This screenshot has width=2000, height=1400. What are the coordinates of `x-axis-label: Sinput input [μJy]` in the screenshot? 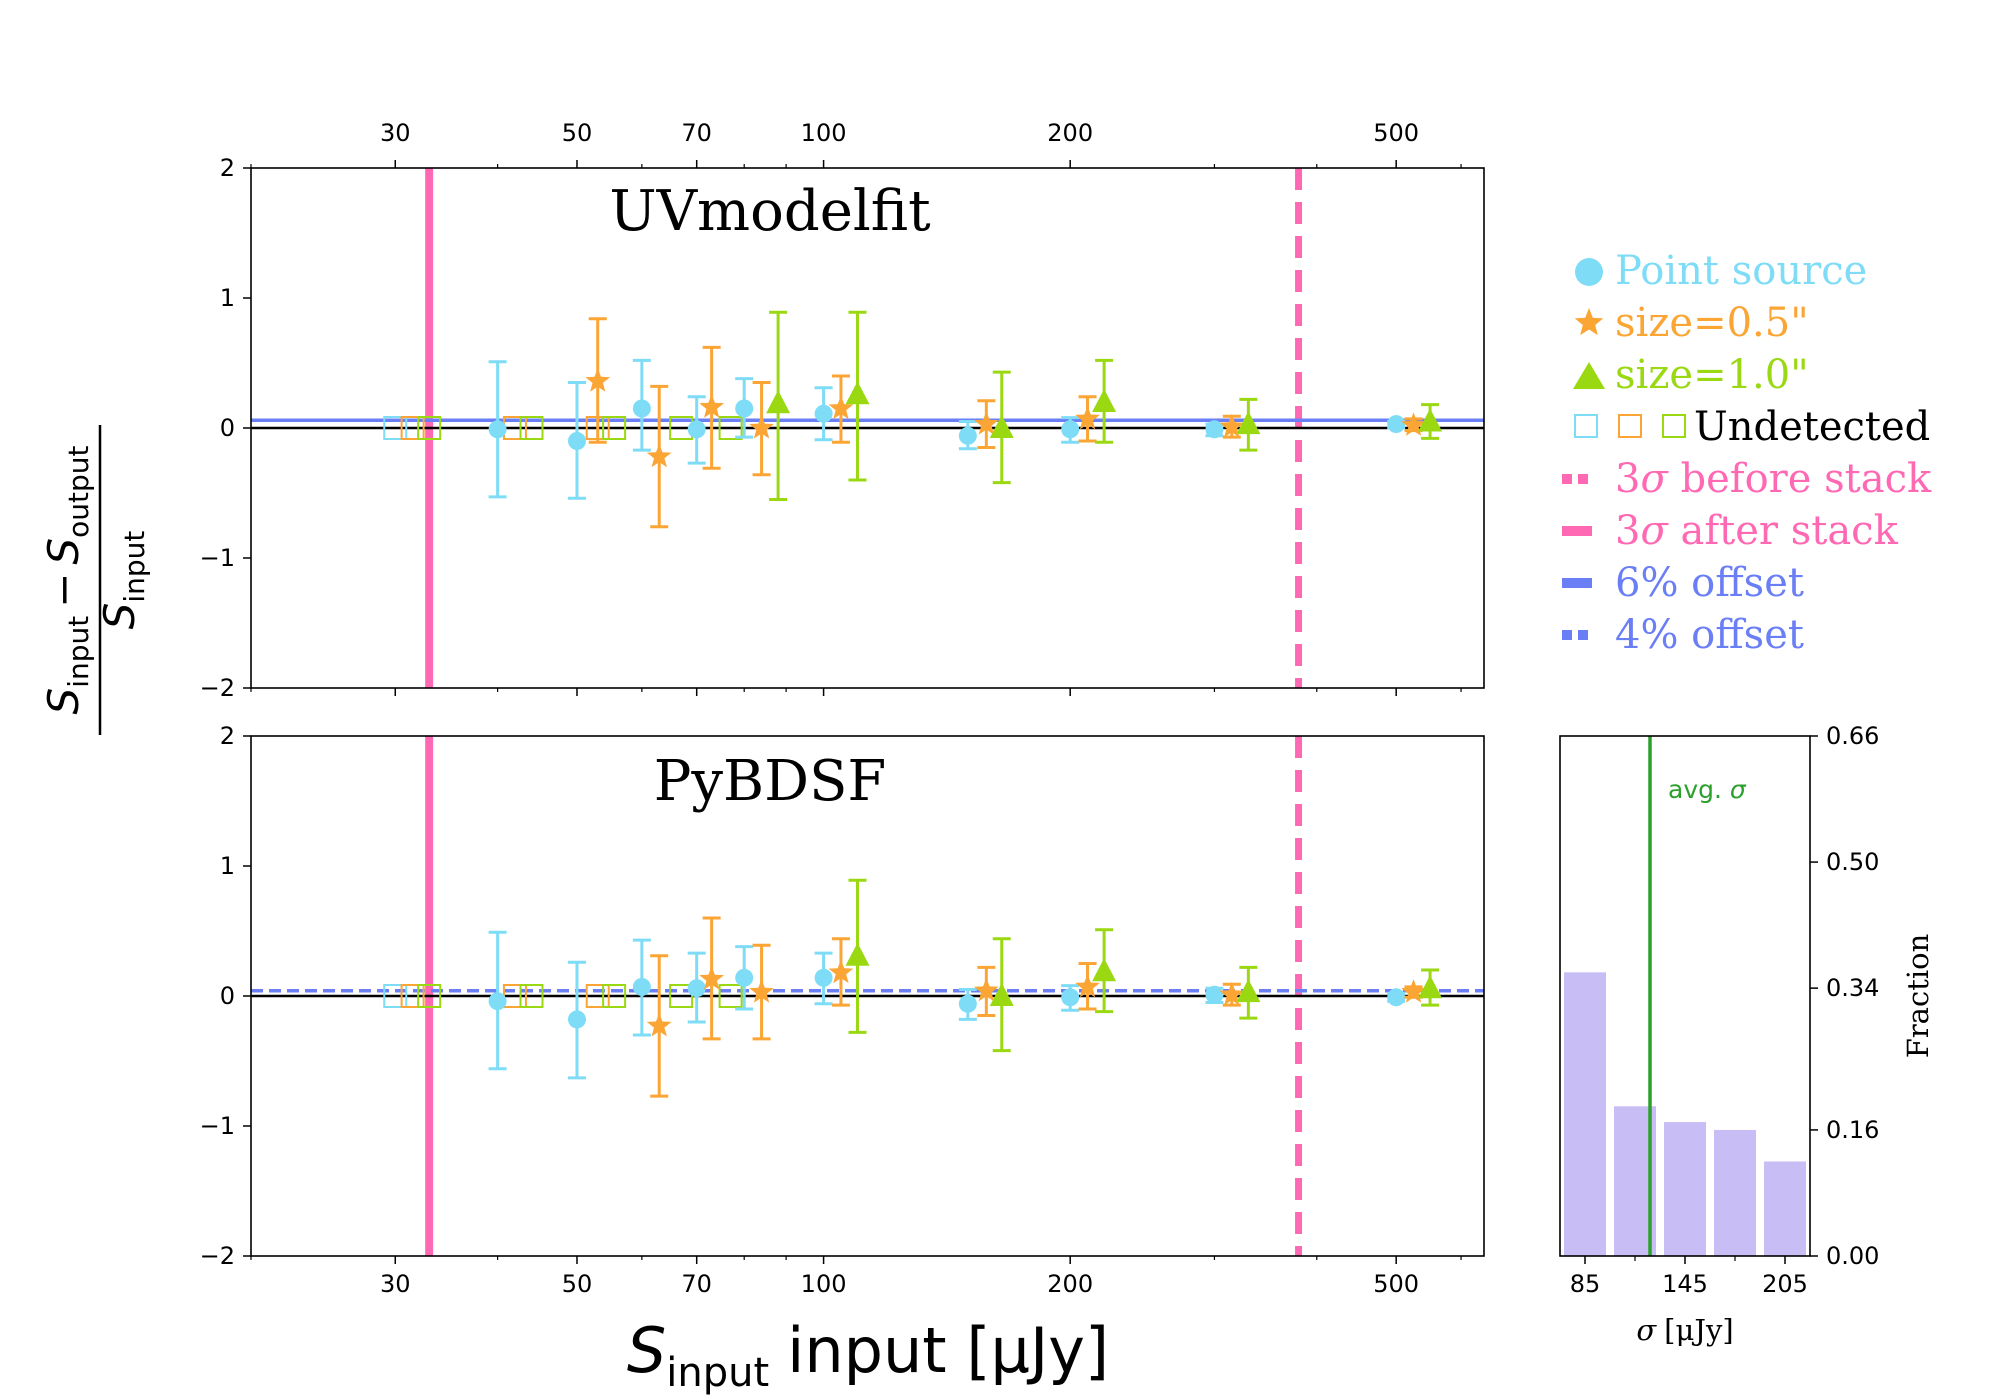 It's located at (868, 1355).